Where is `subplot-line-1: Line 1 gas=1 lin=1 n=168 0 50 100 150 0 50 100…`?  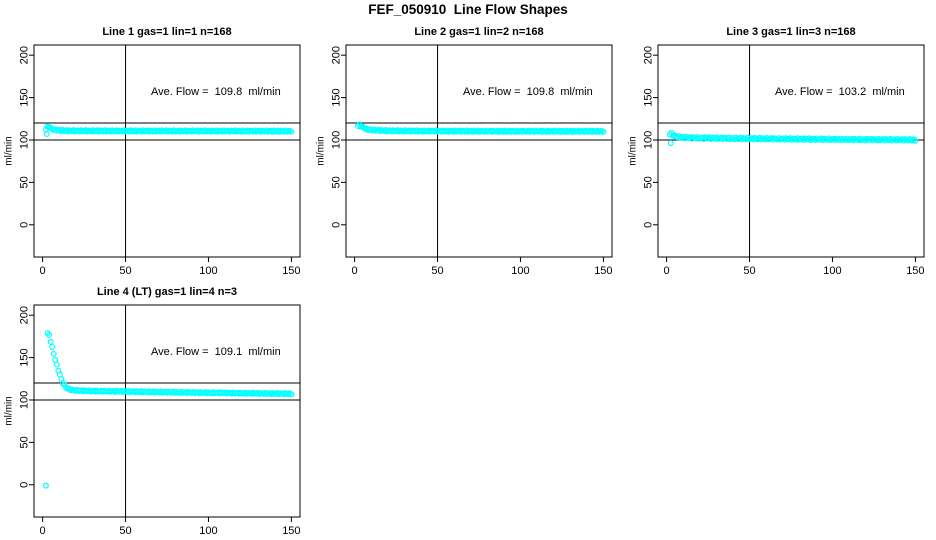
subplot-line-1: Line 1 gas=1 lin=1 n=168 0 50 100 150 0 50 100… is located at coordinates (152, 151).